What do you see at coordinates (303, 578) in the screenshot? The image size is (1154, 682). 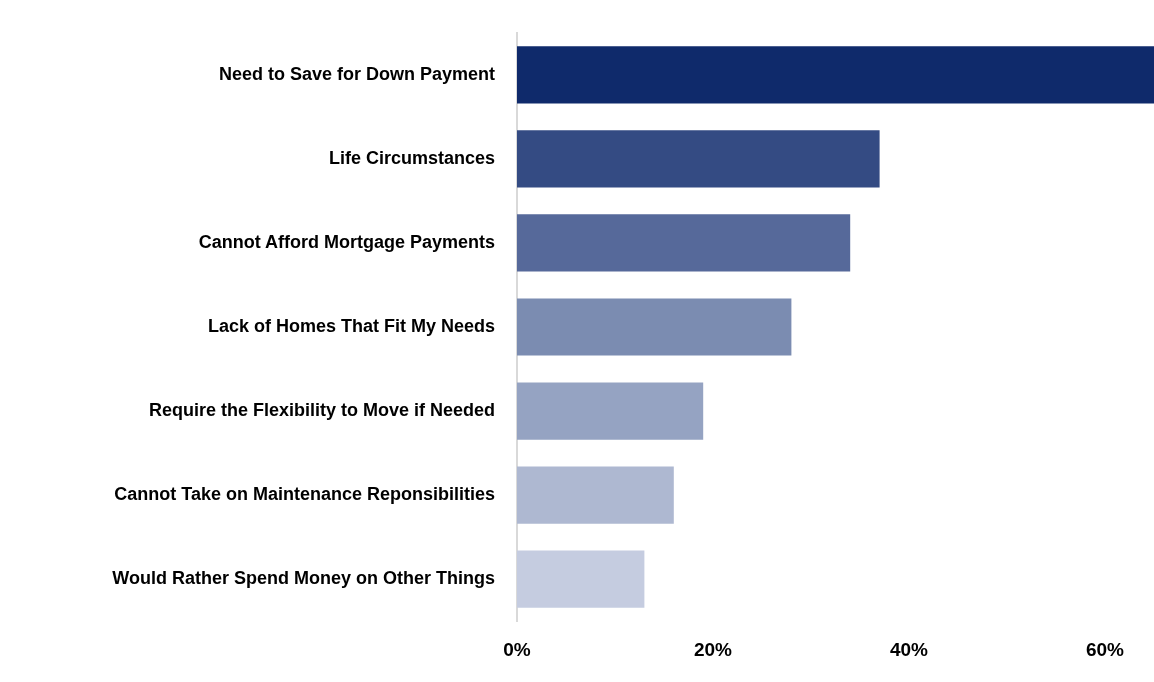 I see `y-tick-label: Would Rather Spend Money on Other Things` at bounding box center [303, 578].